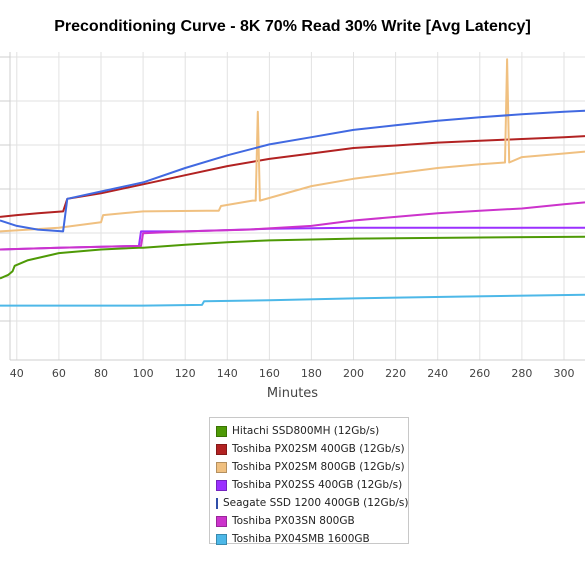 The width and height of the screenshot is (585, 575). Describe the element at coordinates (437, 373) in the screenshot. I see `x-tick-label: 240` at that location.